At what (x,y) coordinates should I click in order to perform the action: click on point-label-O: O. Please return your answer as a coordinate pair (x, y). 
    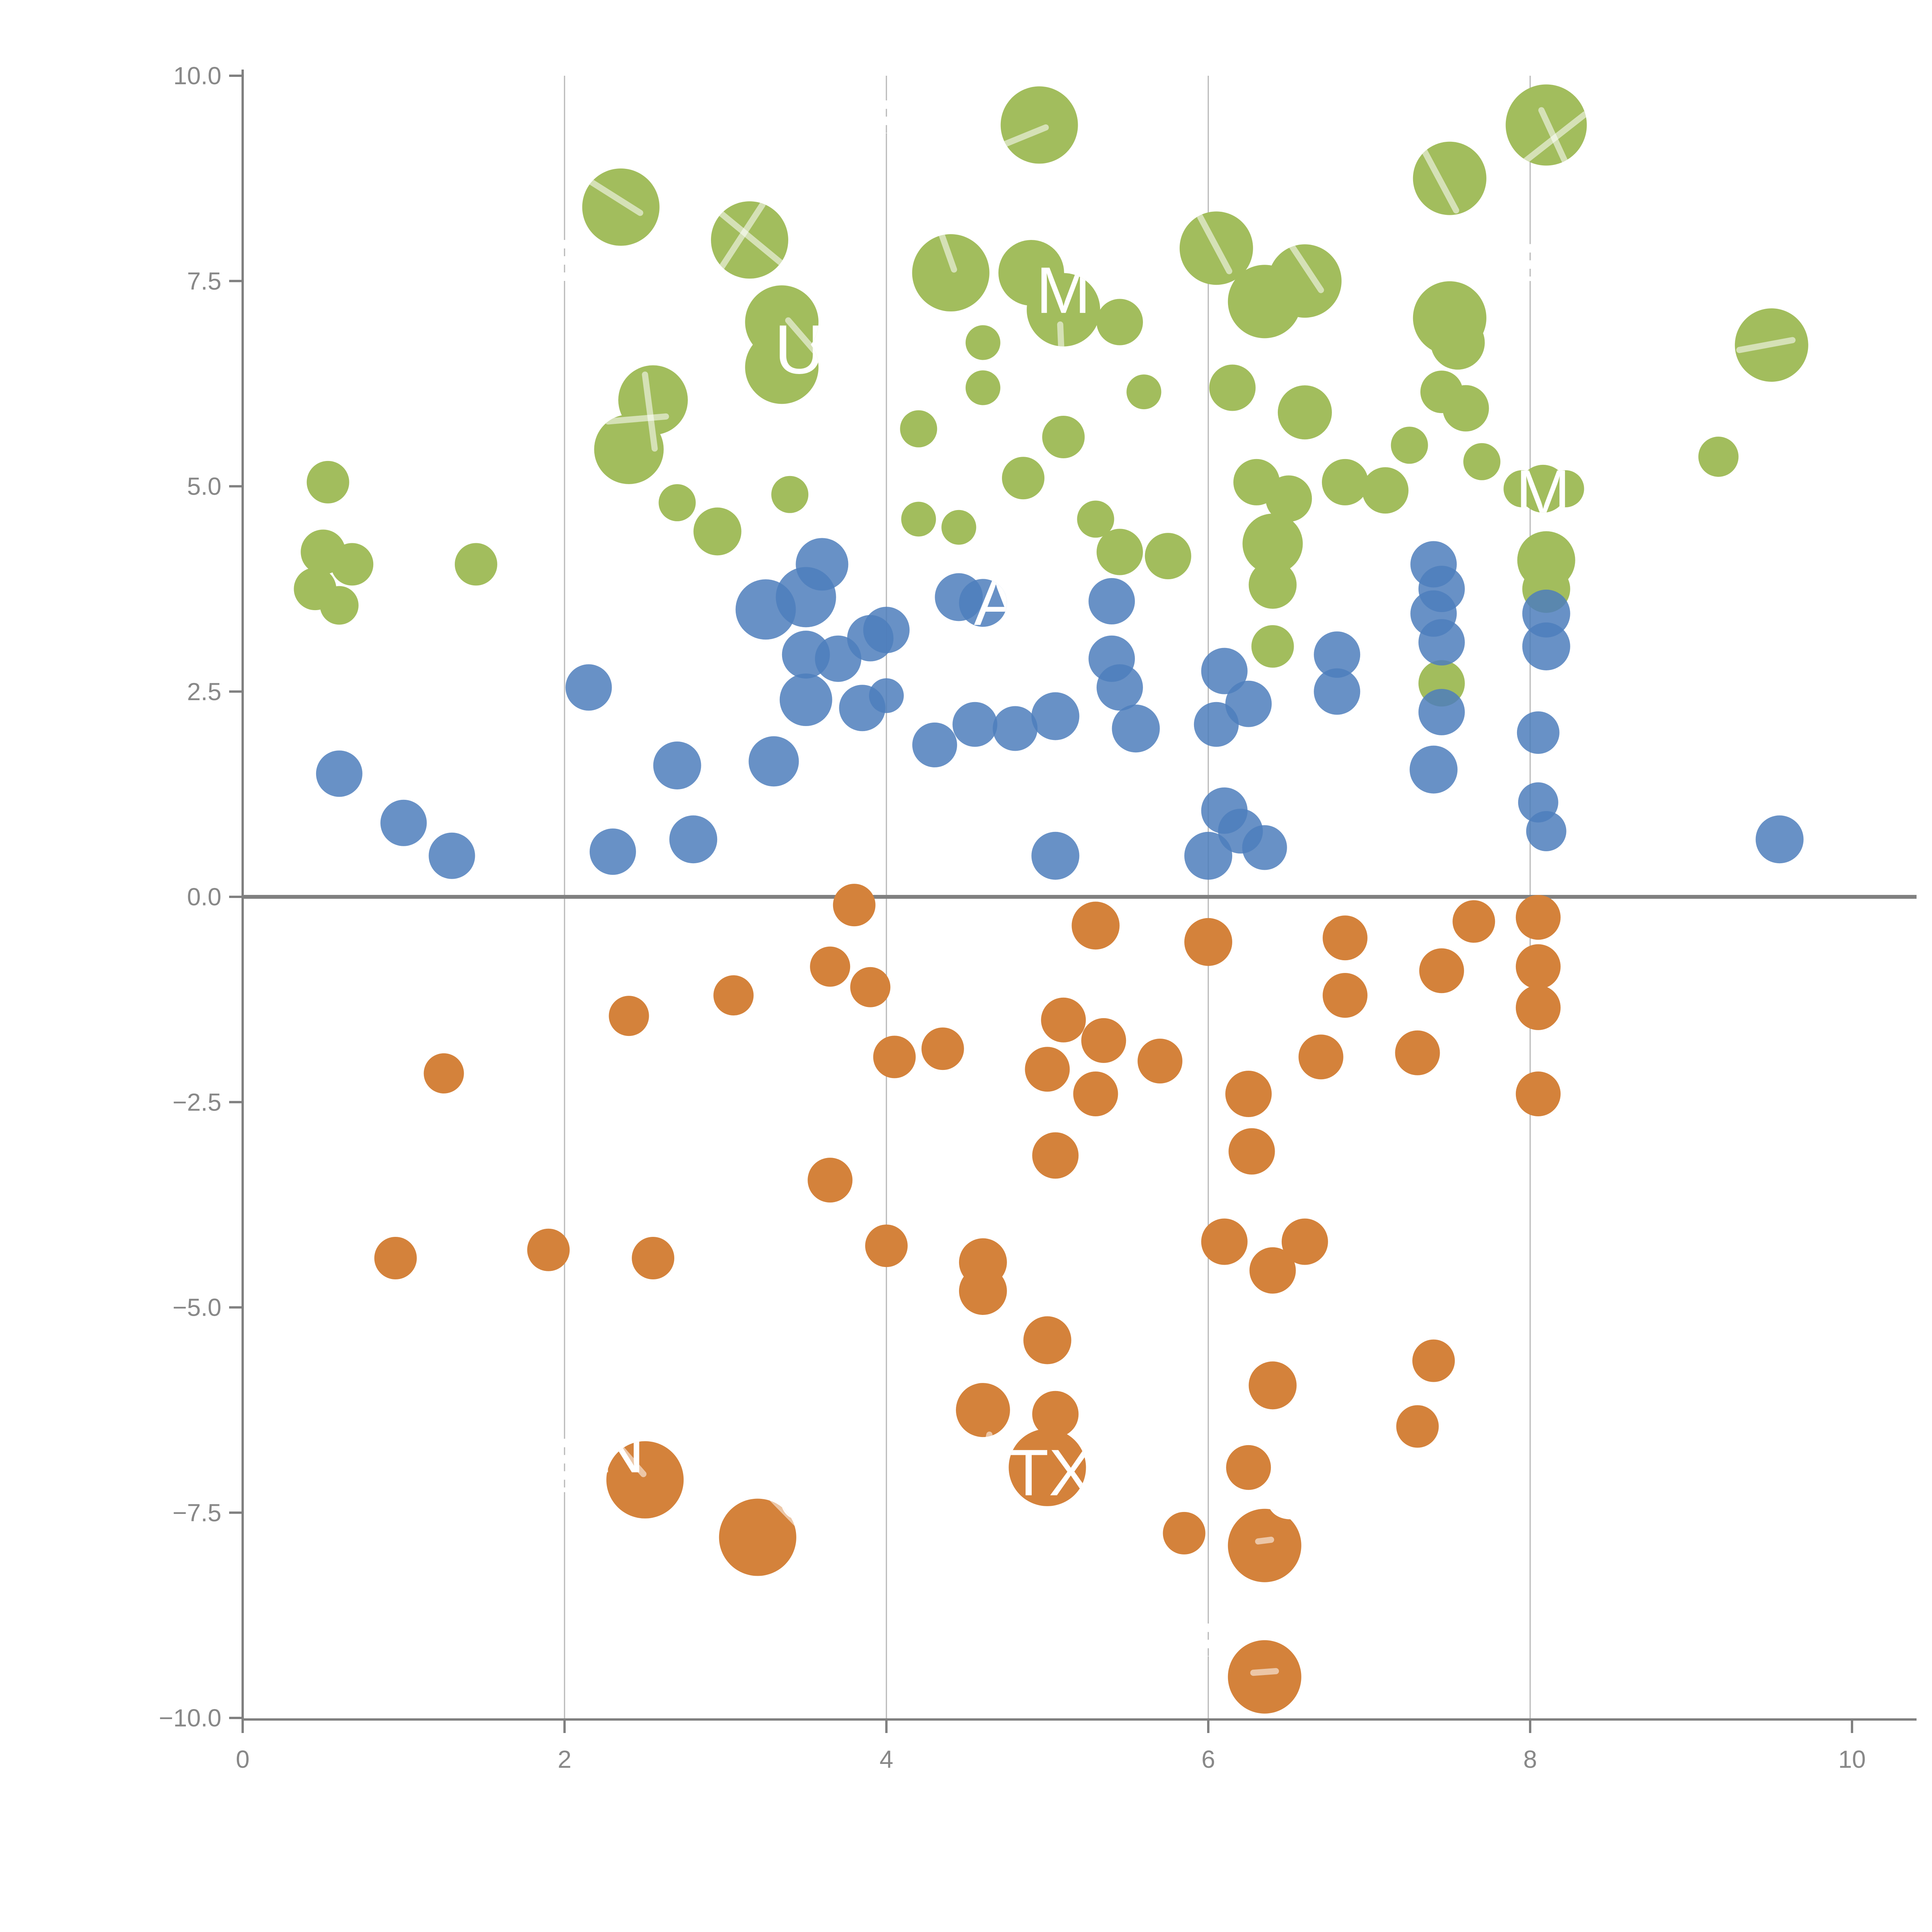
    Looking at the image, I should click on (802, 1497).